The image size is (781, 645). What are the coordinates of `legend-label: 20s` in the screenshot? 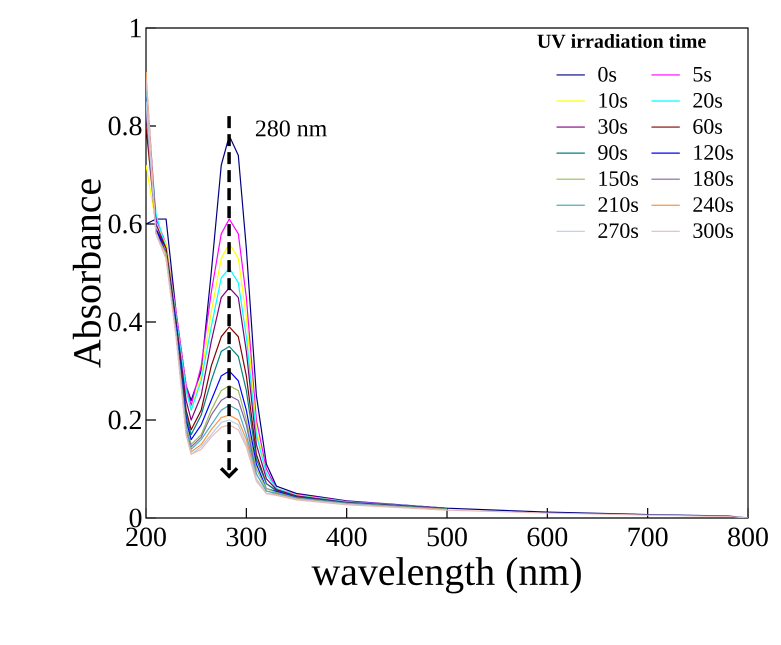 It's located at (707, 100).